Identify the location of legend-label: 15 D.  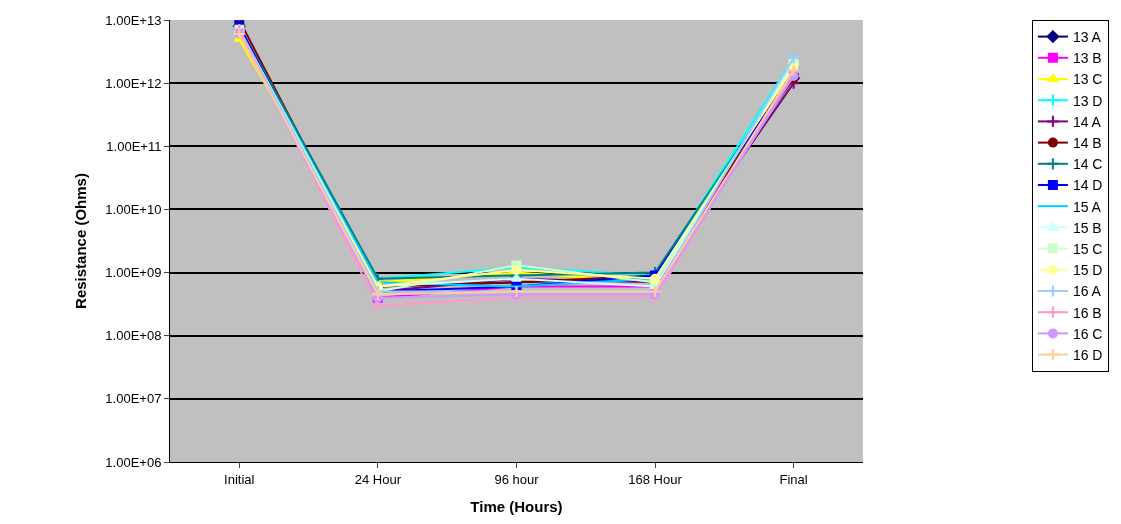
(1087, 270).